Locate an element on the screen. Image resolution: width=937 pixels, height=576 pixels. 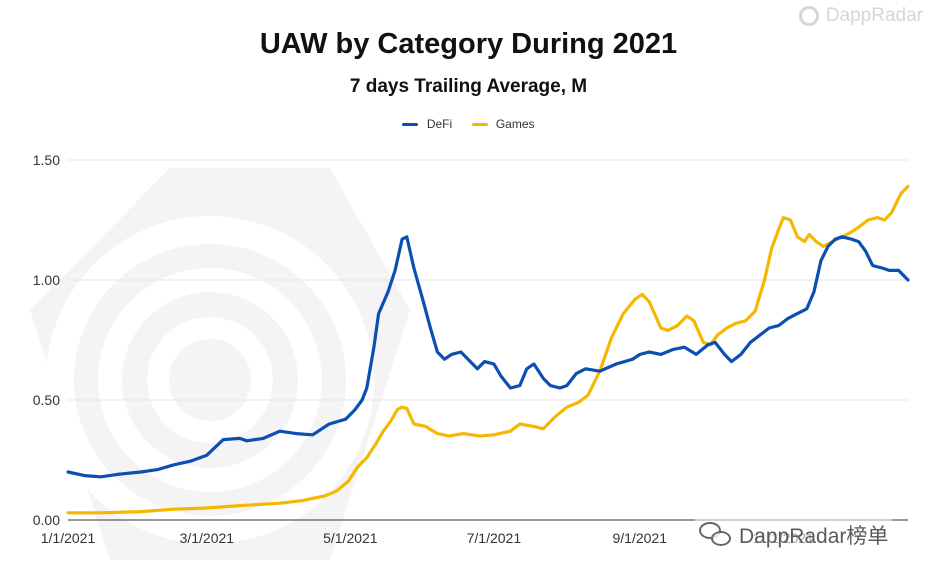
legend-item-games: Games is located at coordinates (503, 124).